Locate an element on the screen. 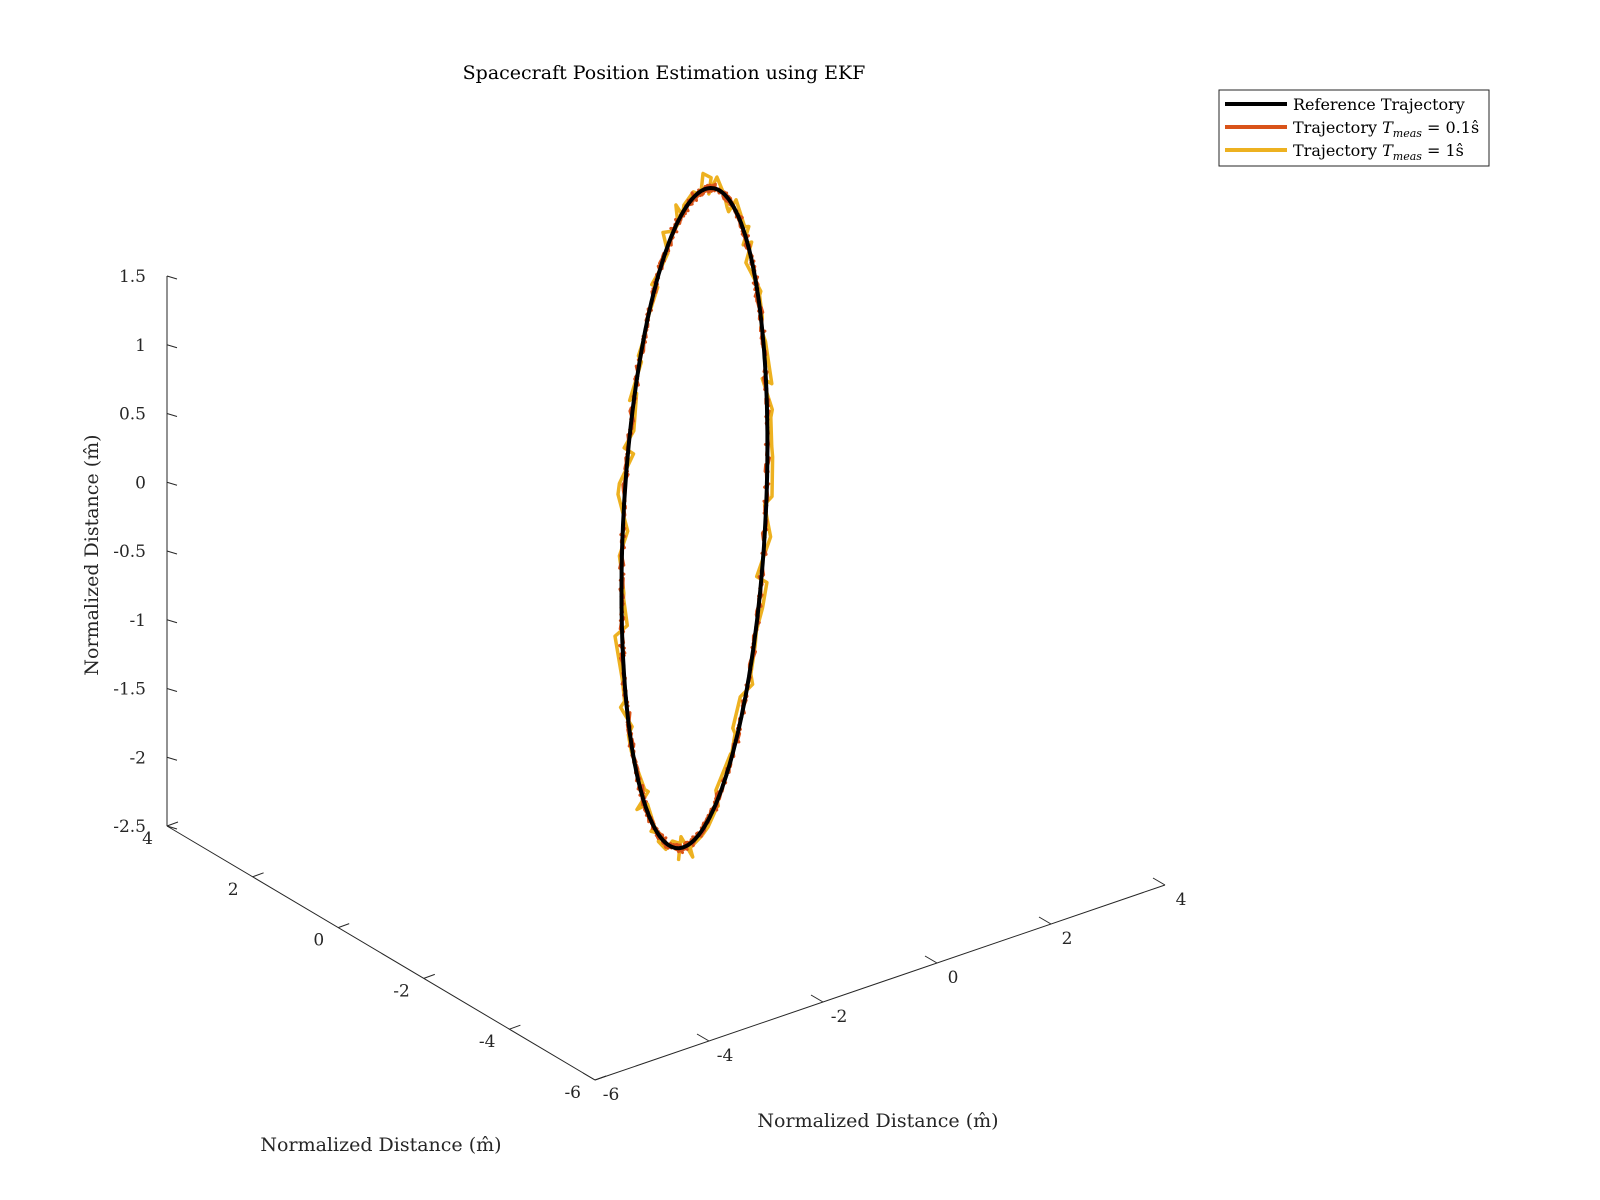 The image size is (1600, 1200). z-tick-group: -2.5 -2 -1.5 -1 -0.5 0 0.5 1 1.5 is located at coordinates (145, 552).